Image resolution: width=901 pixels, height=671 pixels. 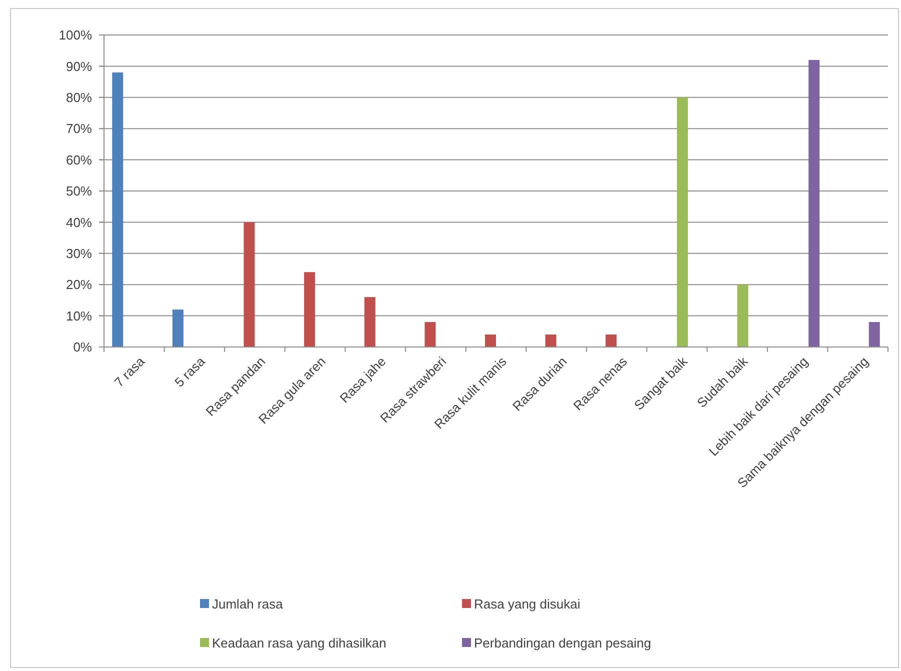 I want to click on x-tick-label: 5 rasa, so click(x=190, y=371).